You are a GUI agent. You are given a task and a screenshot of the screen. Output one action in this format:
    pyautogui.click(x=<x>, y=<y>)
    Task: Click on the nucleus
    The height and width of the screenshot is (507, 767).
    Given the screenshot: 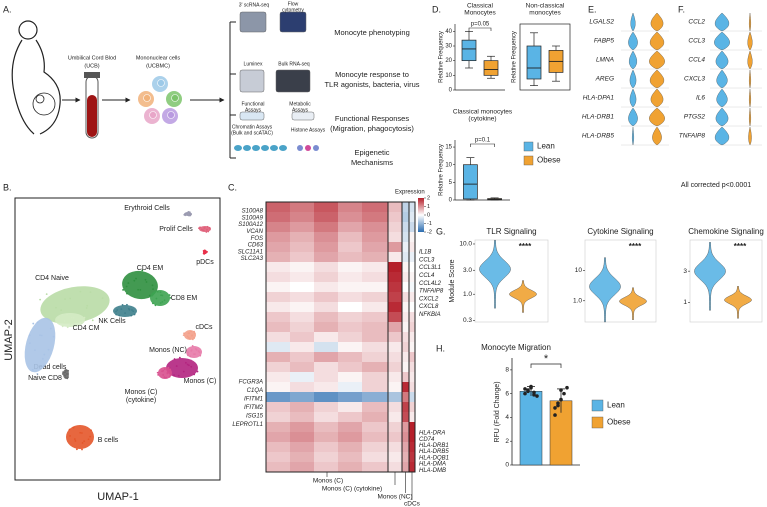 What is the action you would take?
    pyautogui.click(x=147, y=98)
    